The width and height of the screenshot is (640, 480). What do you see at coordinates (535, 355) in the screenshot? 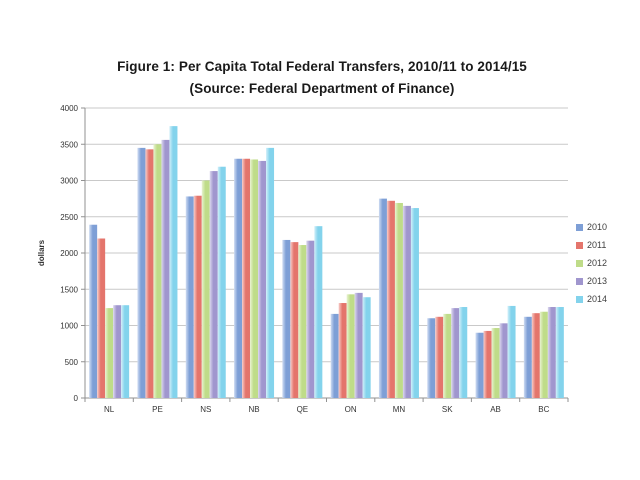
I see `bar-BC-2011` at bounding box center [535, 355].